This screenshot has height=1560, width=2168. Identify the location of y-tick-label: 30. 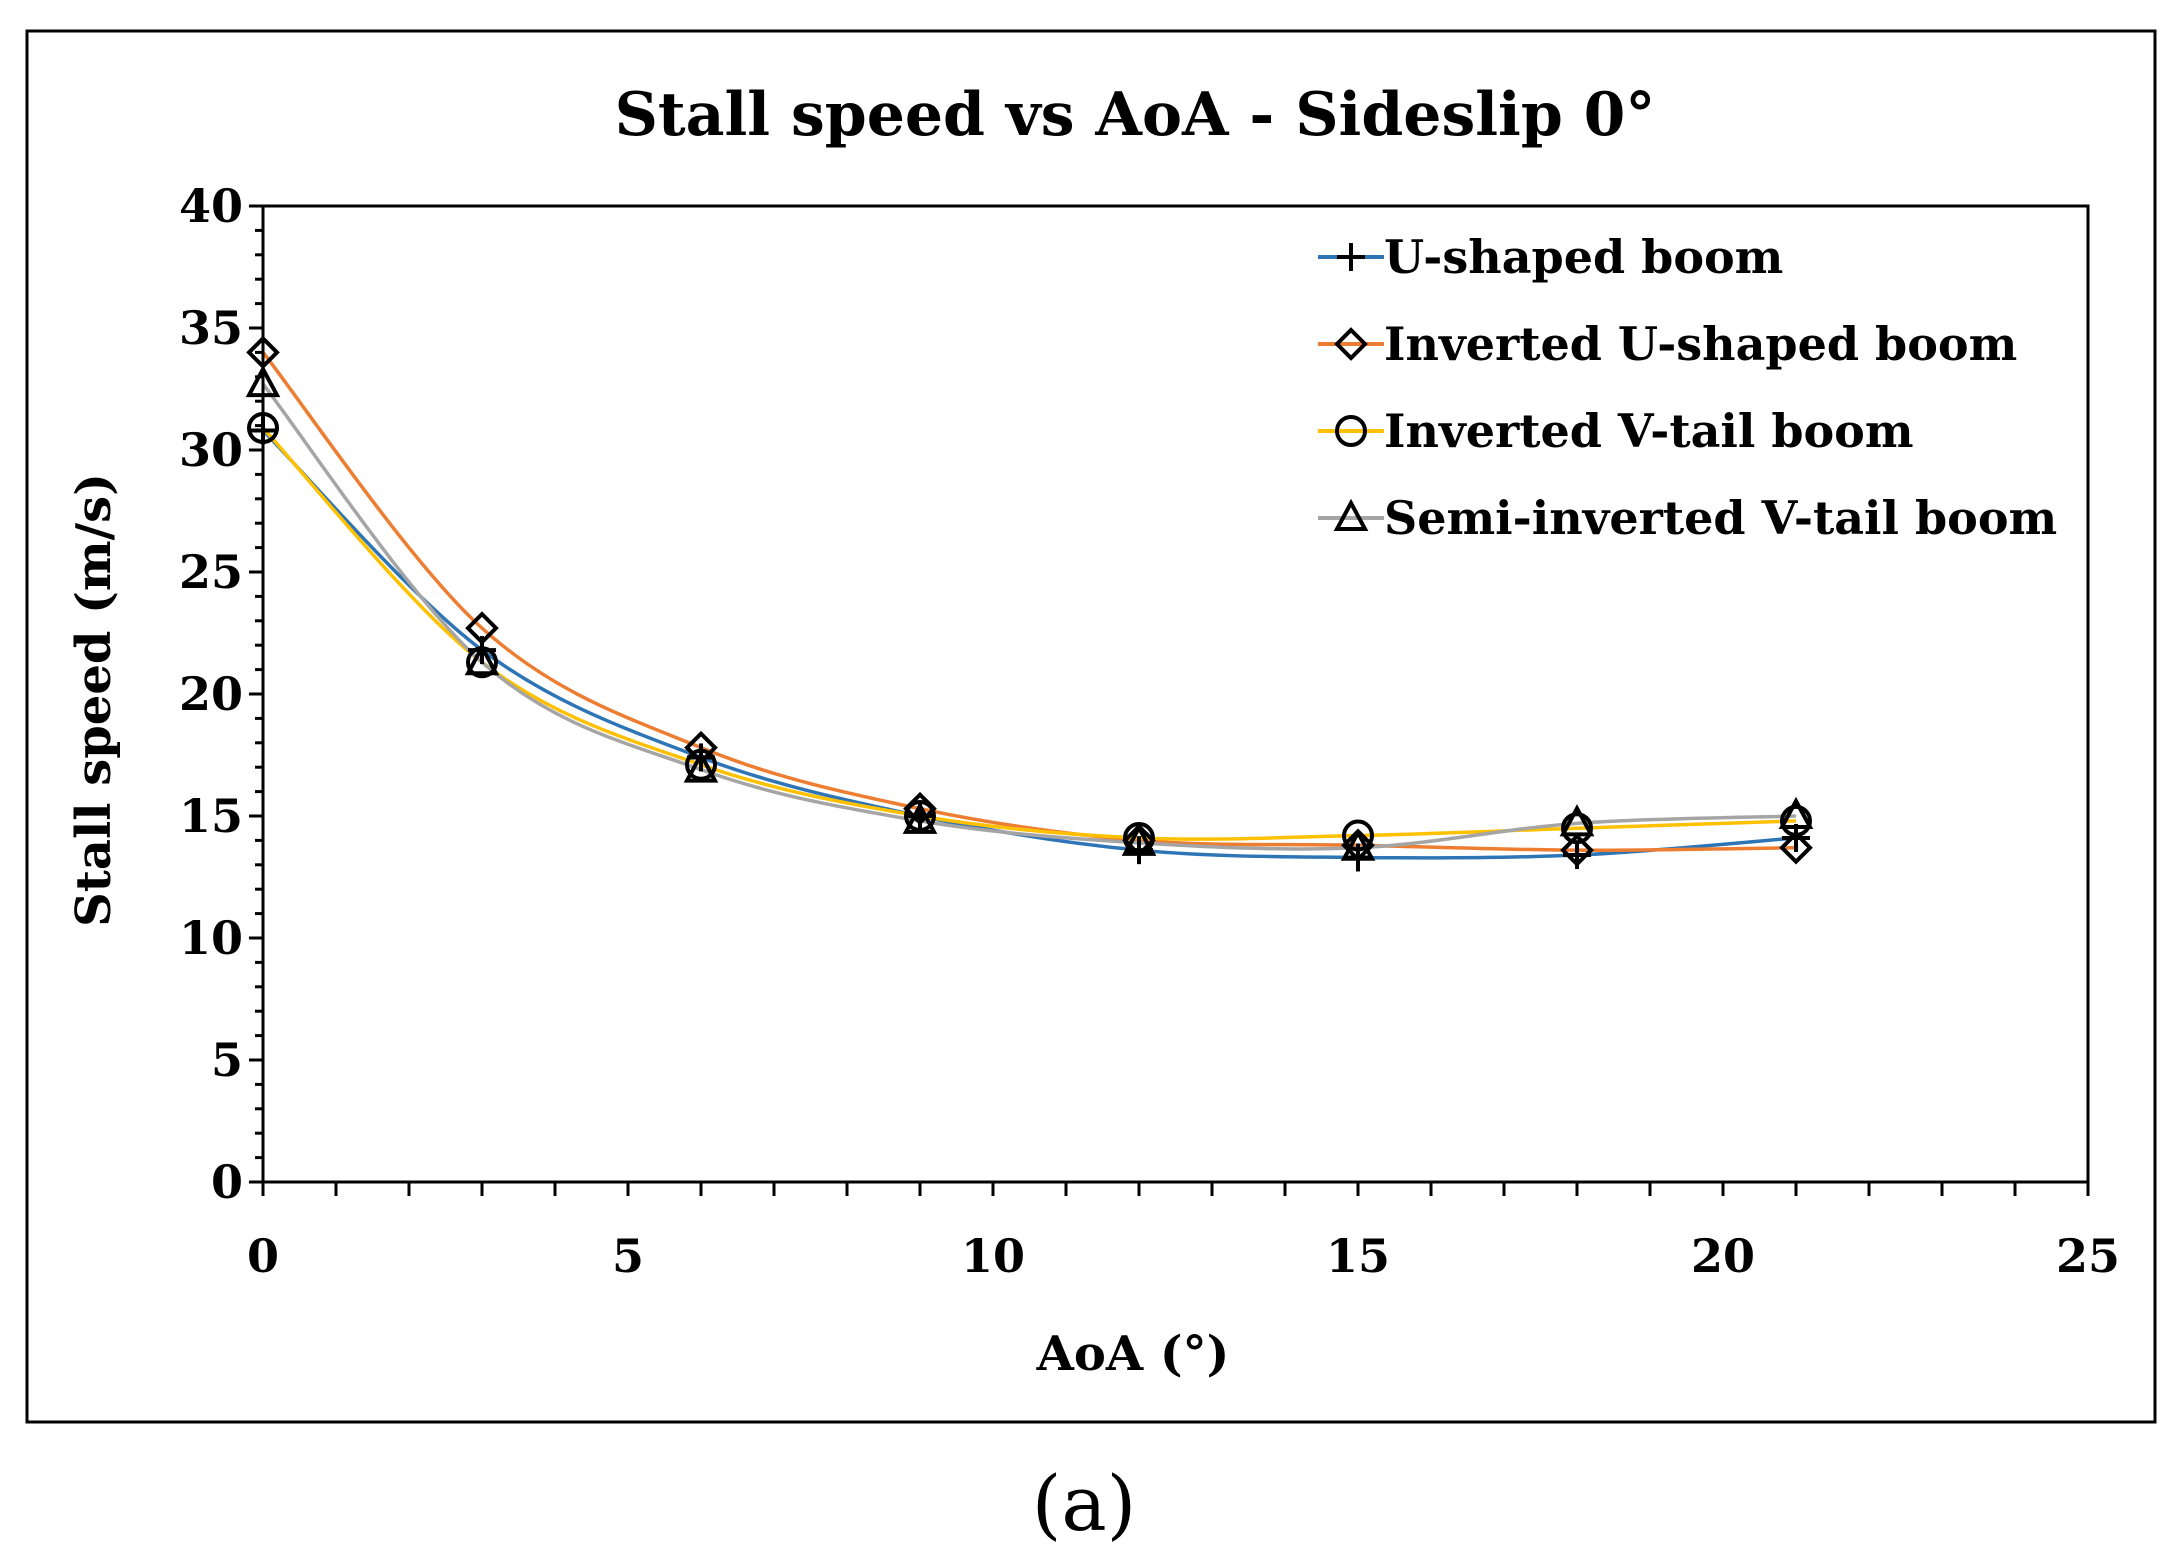
(211, 450).